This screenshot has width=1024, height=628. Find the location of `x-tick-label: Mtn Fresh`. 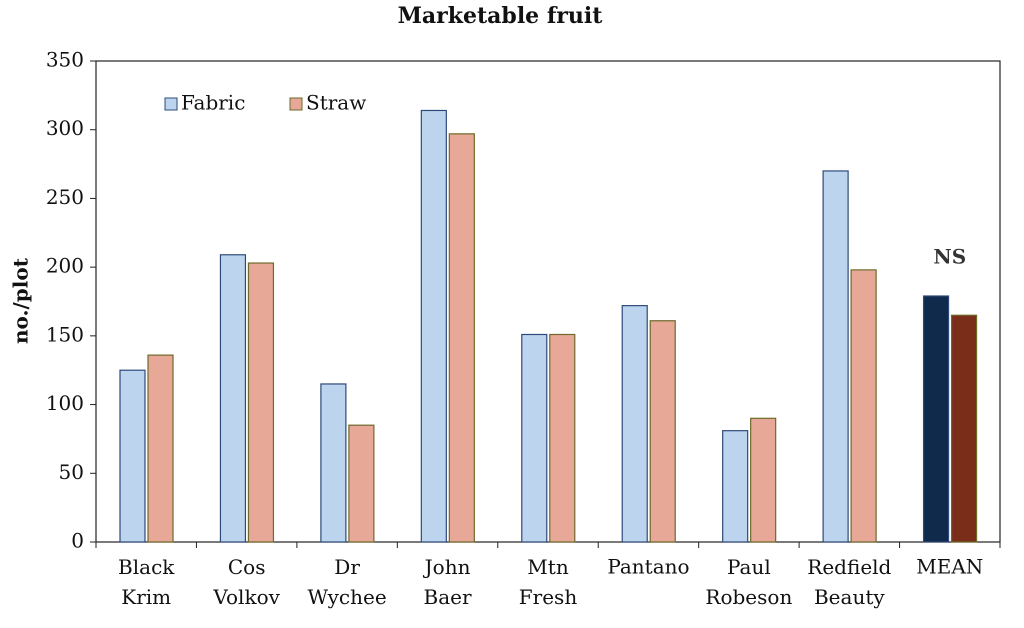

x-tick-label: Mtn Fresh is located at coordinates (548, 582).